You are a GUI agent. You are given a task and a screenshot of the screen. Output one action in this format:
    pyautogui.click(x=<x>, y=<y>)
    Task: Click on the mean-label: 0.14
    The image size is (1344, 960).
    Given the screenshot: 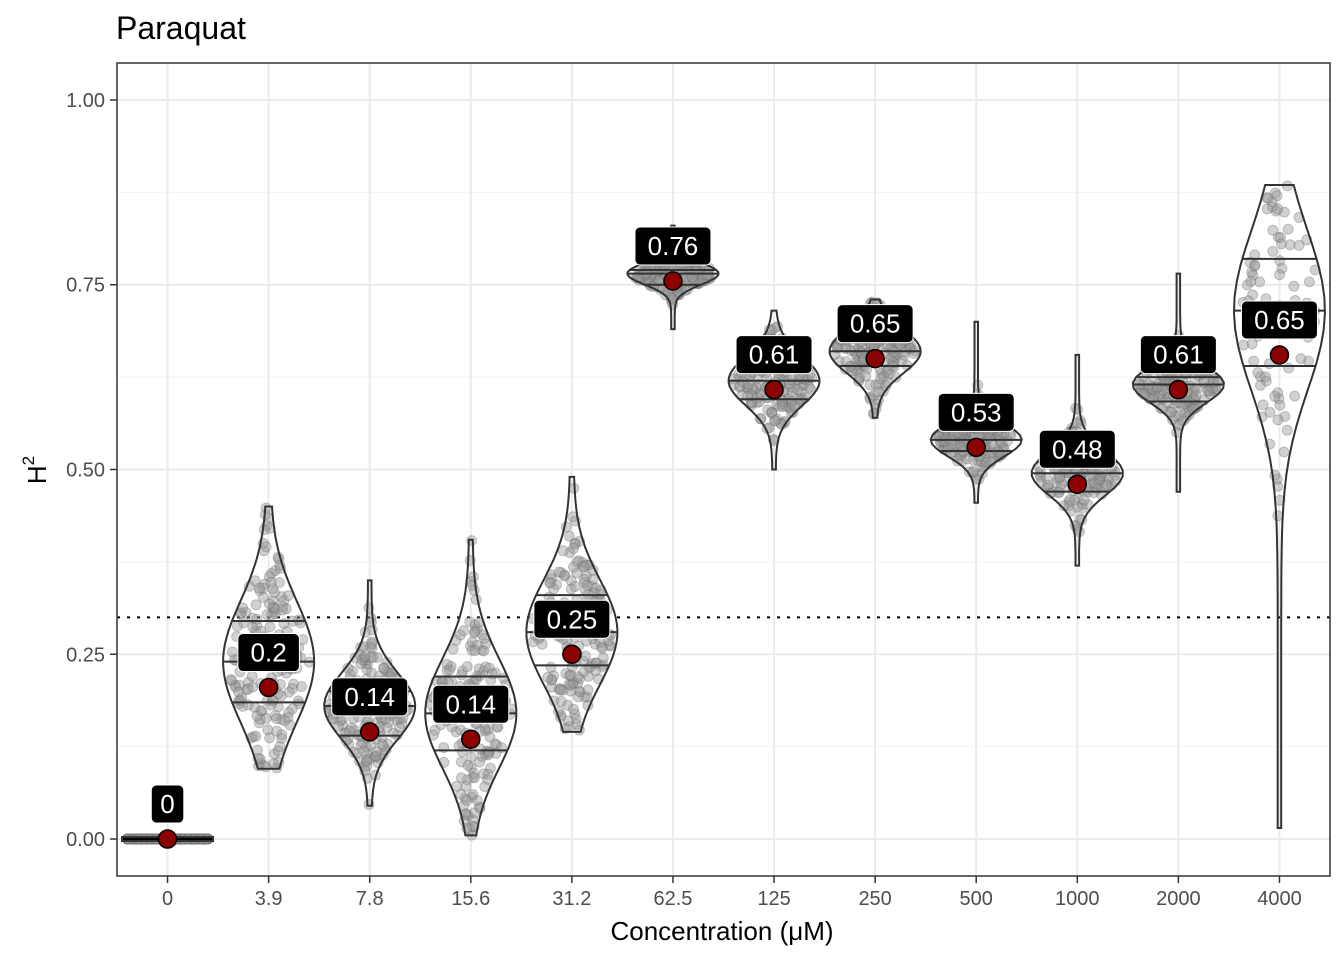 What is the action you would take?
    pyautogui.click(x=470, y=704)
    